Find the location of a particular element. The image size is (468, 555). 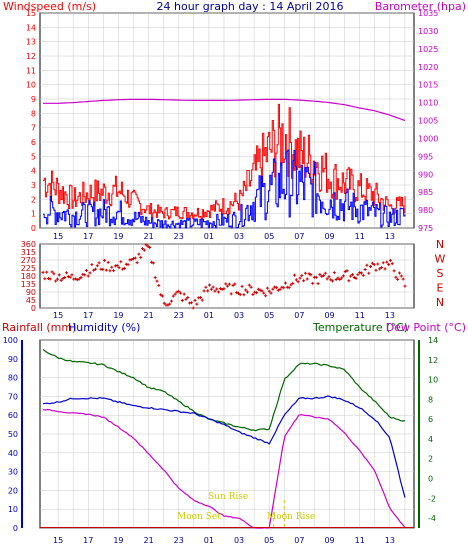

windspeed-tick-label: 14 is located at coordinates (31, 27).